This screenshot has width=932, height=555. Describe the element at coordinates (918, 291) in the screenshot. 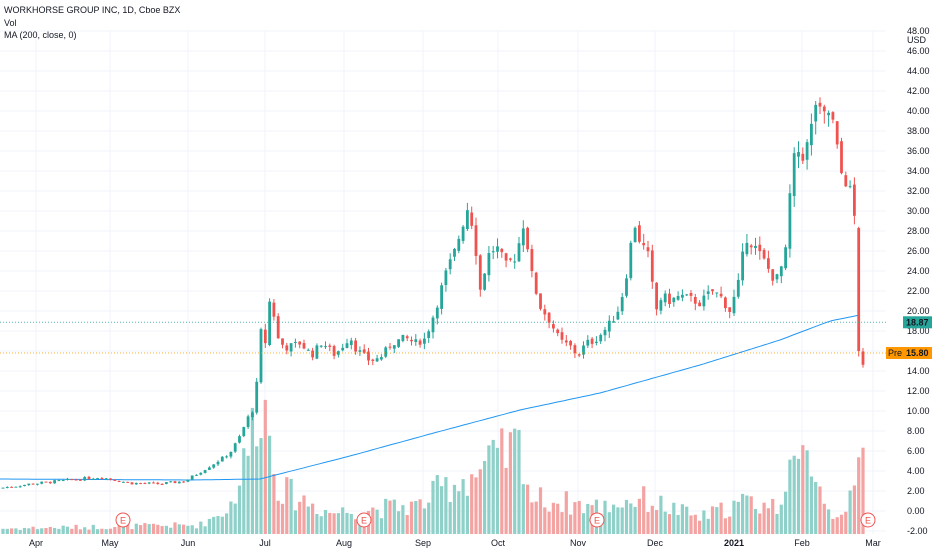

I see `y-tick-label: 22.00` at that location.